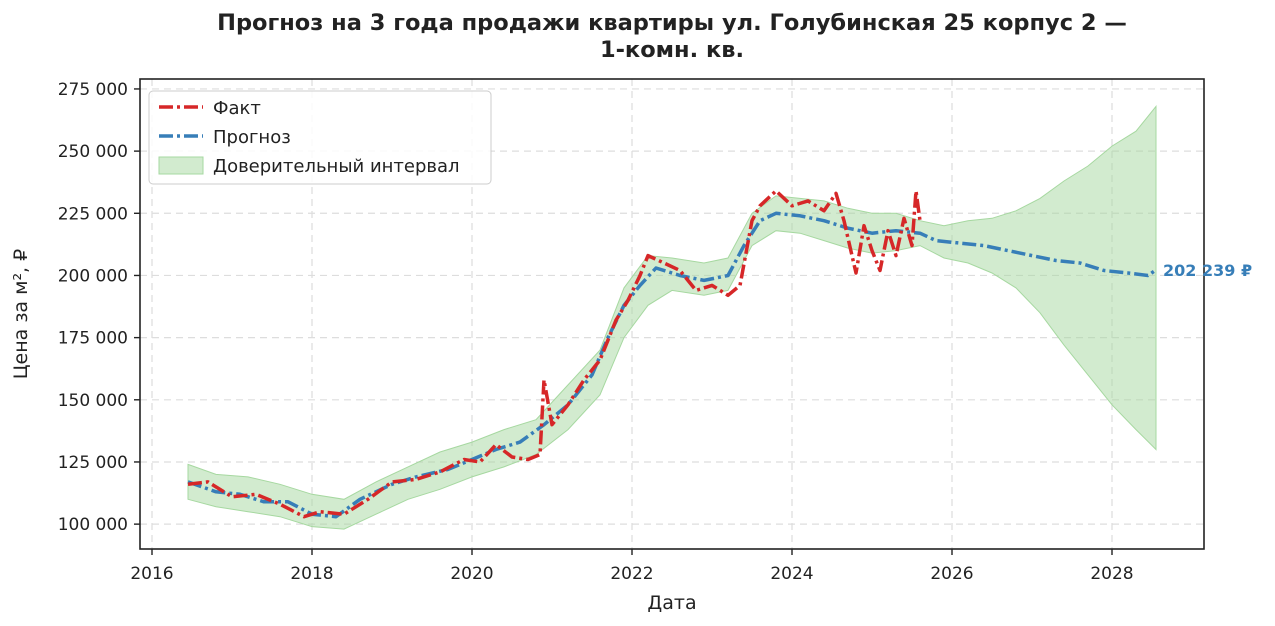 This screenshot has width=1275, height=626. I want to click on x-tick-label: 2020, so click(471, 574).